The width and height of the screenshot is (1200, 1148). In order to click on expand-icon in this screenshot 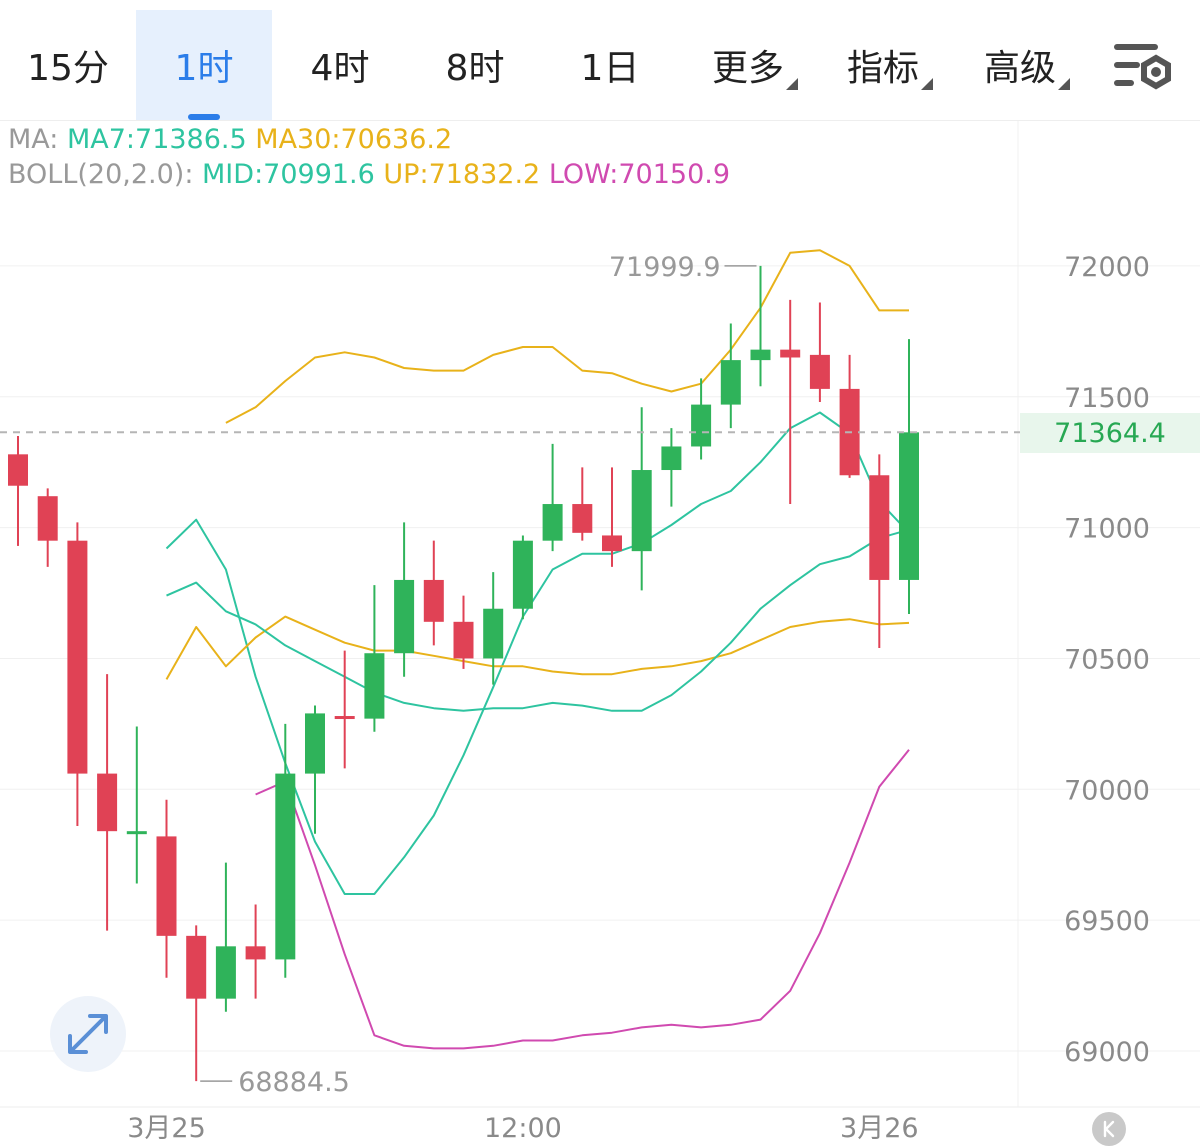, I will do `click(88, 1034)`.